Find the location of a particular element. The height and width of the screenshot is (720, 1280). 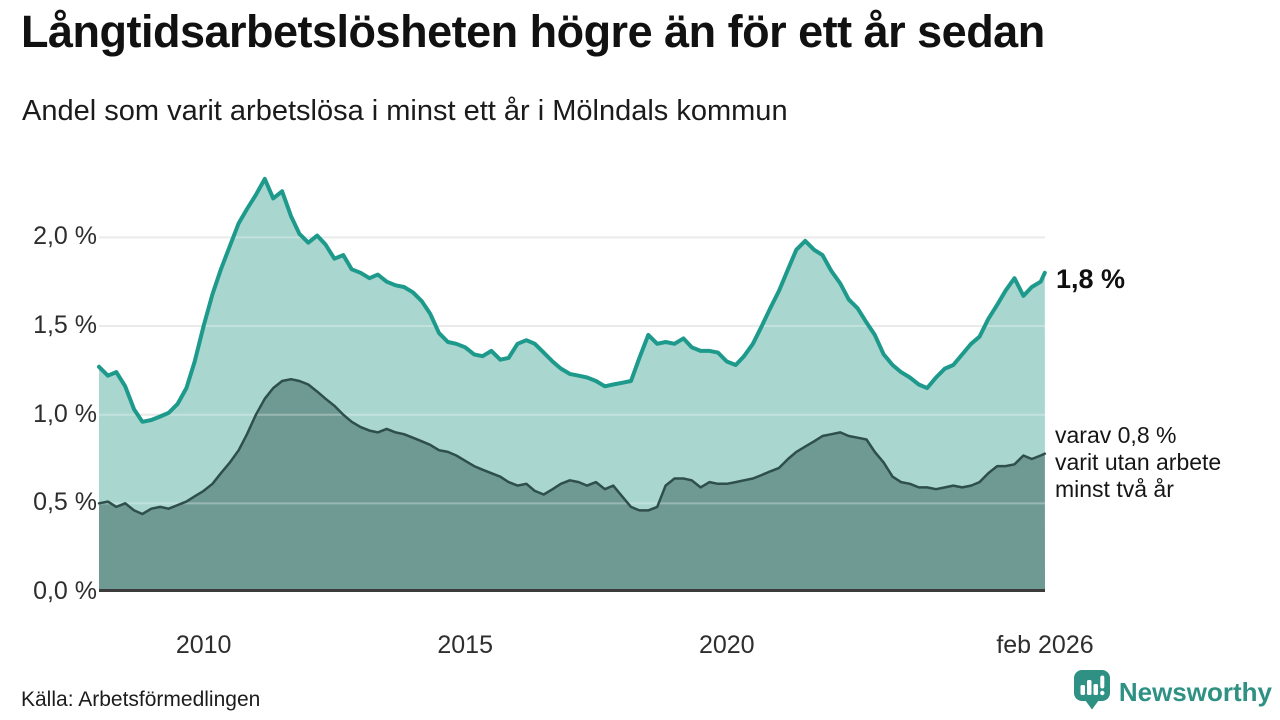

x-axis-label: feb 2026 is located at coordinates (1045, 645).